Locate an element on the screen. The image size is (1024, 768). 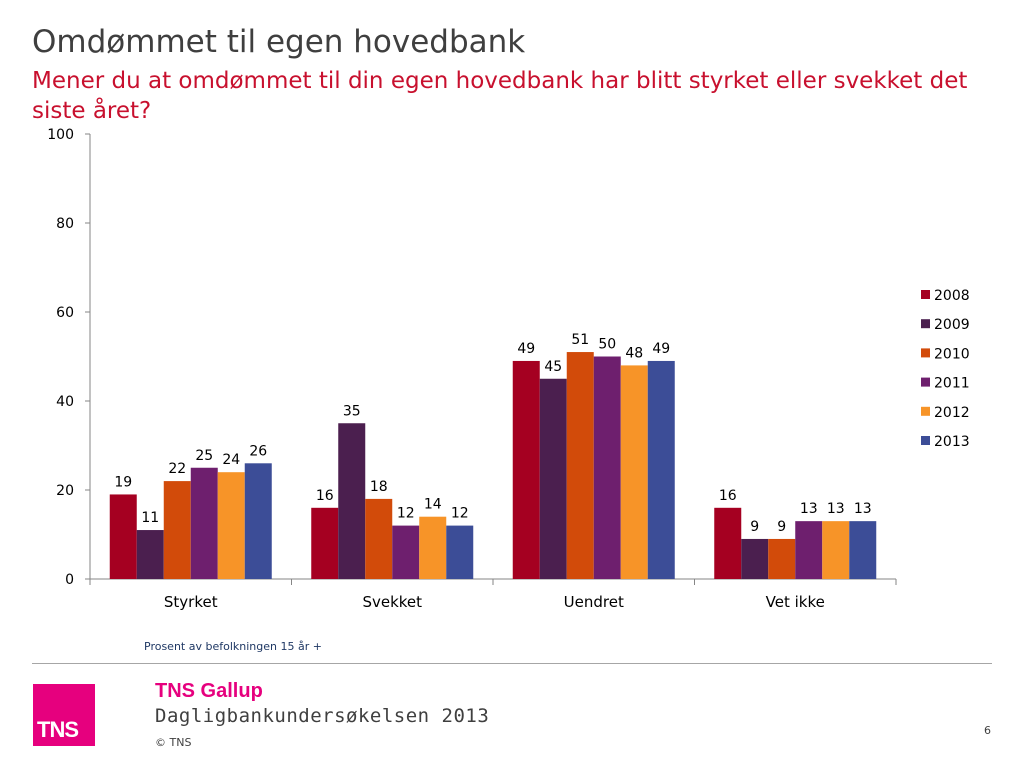
data-label: 51 is located at coordinates (580, 340).